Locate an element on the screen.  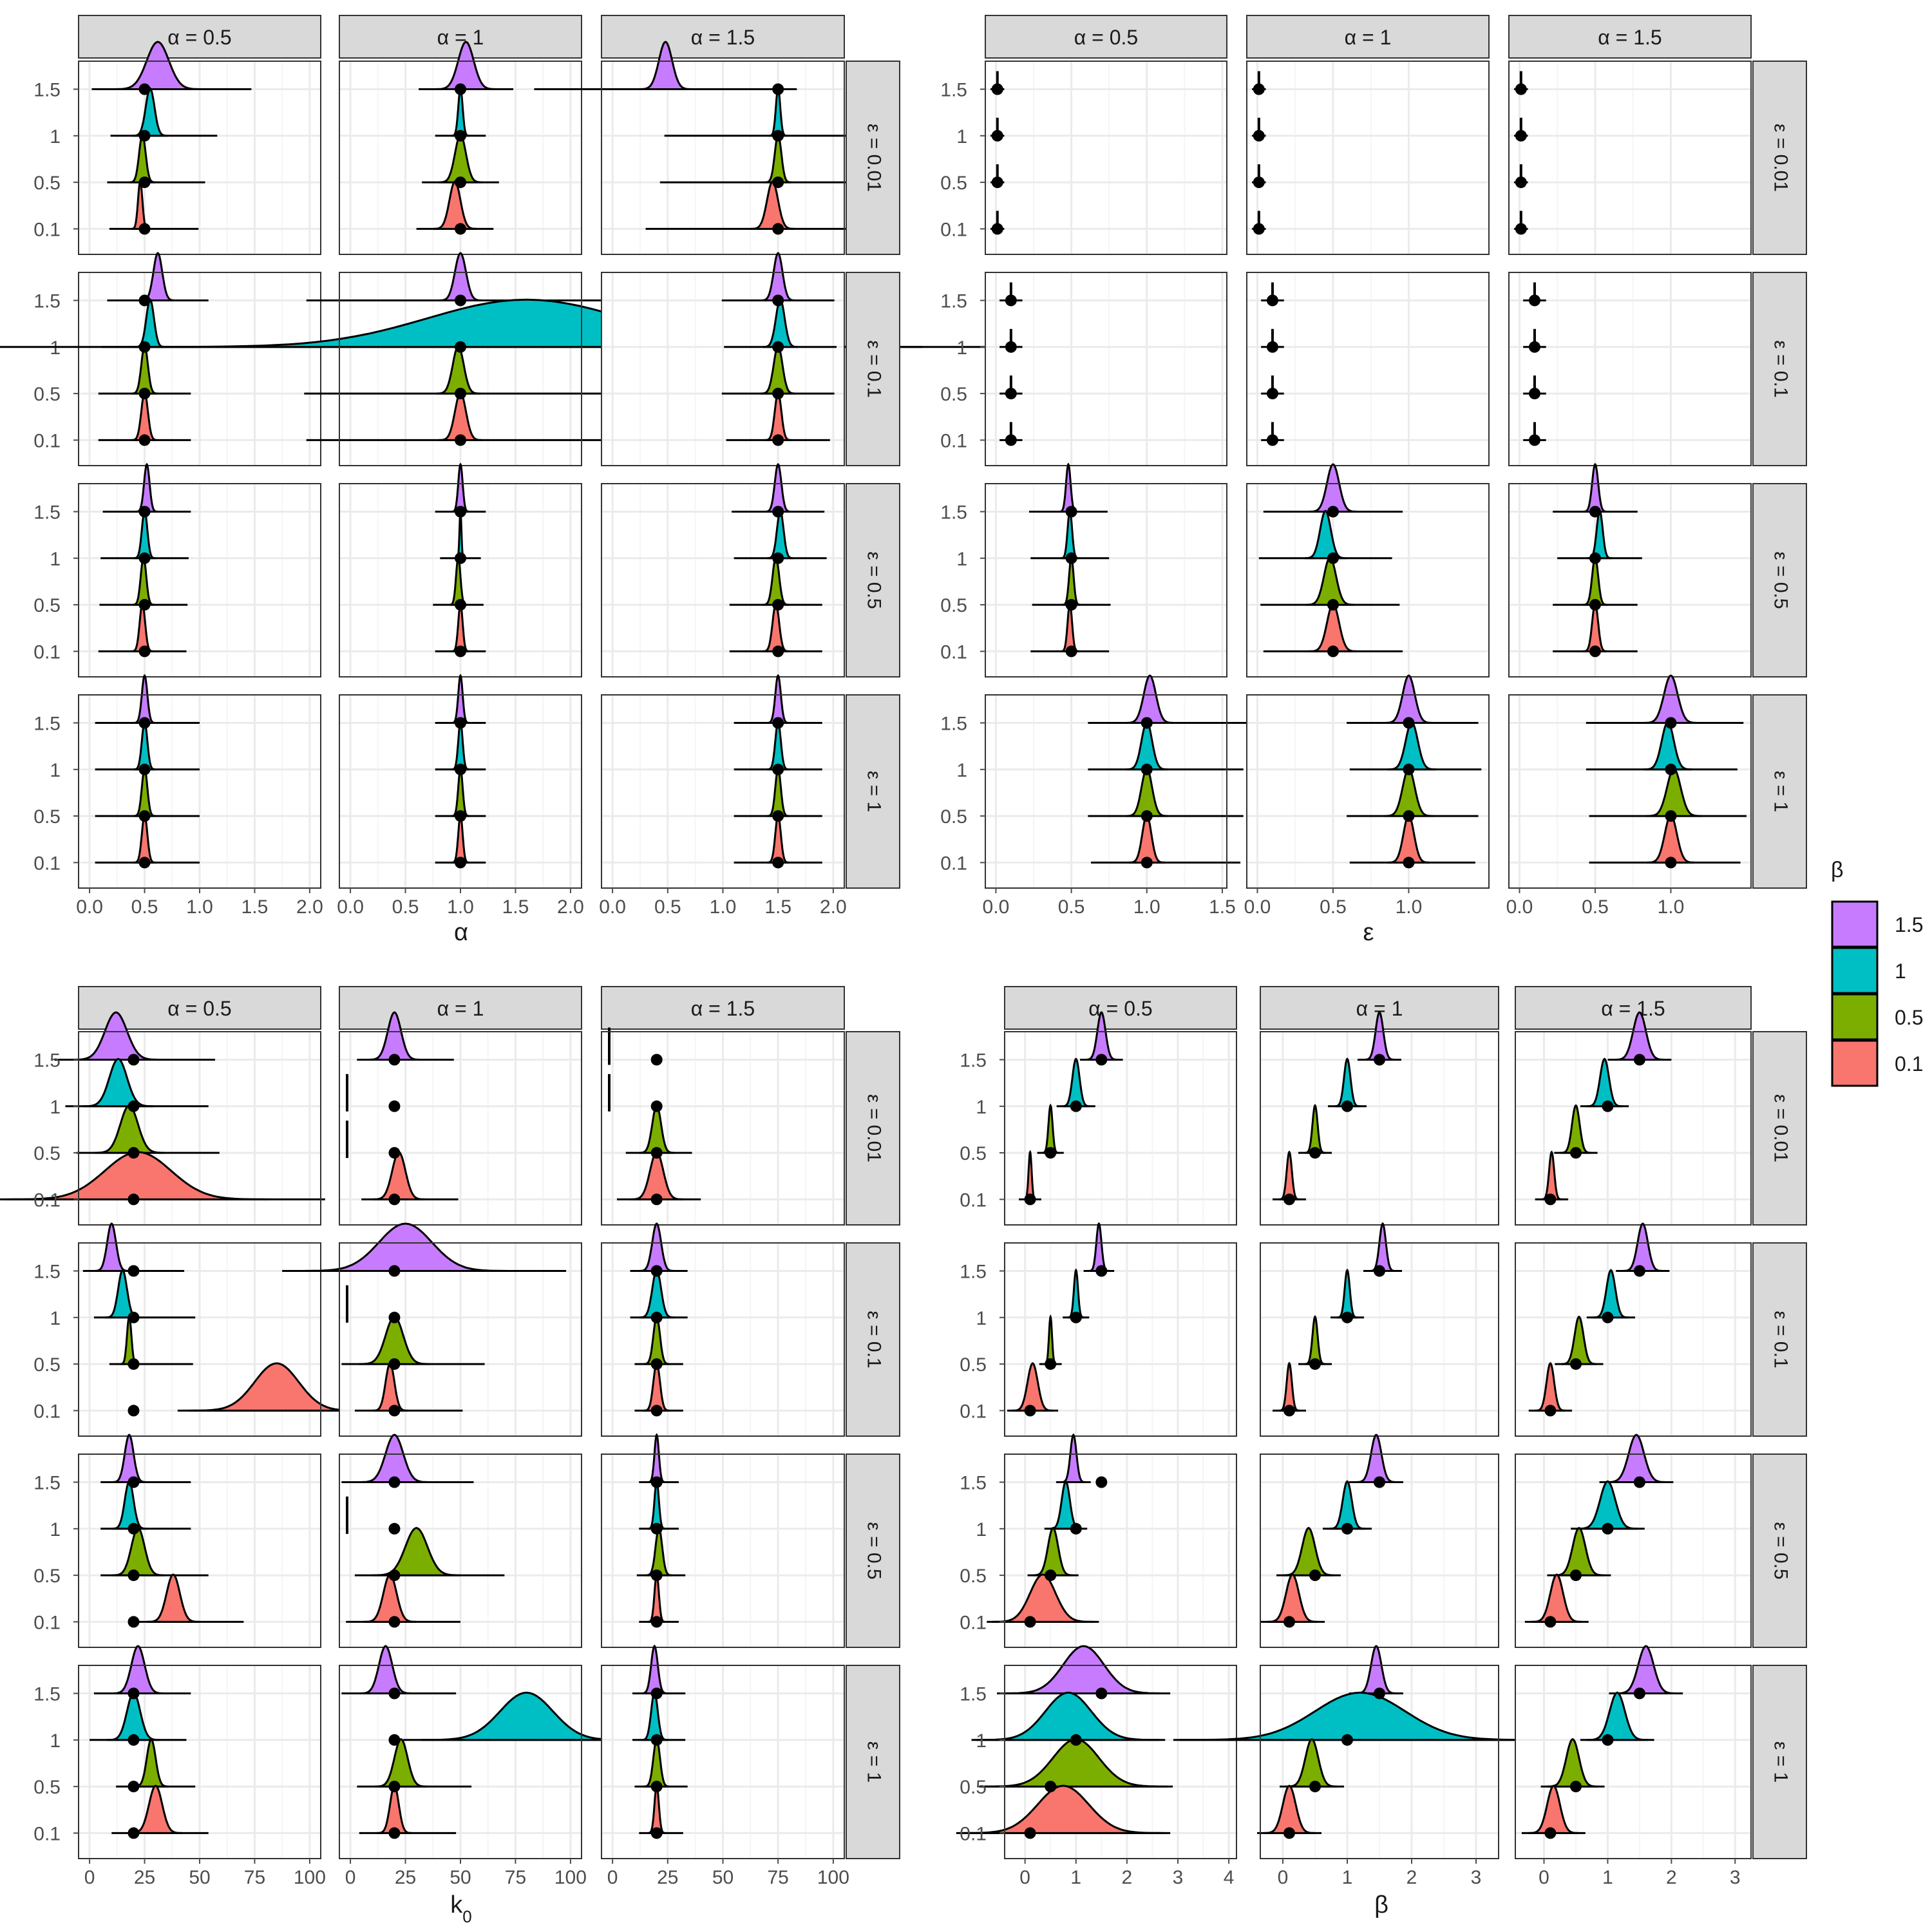
x-axis-title: k0 is located at coordinates (461, 1909).